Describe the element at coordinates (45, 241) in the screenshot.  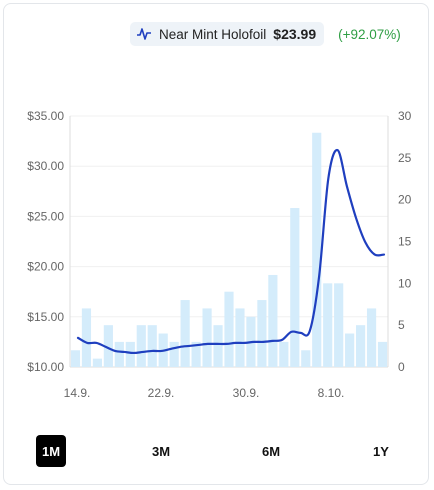
I see `left-axis: $35.00 $30.00 $25.00 $20.00 $15.00 $10.00` at that location.